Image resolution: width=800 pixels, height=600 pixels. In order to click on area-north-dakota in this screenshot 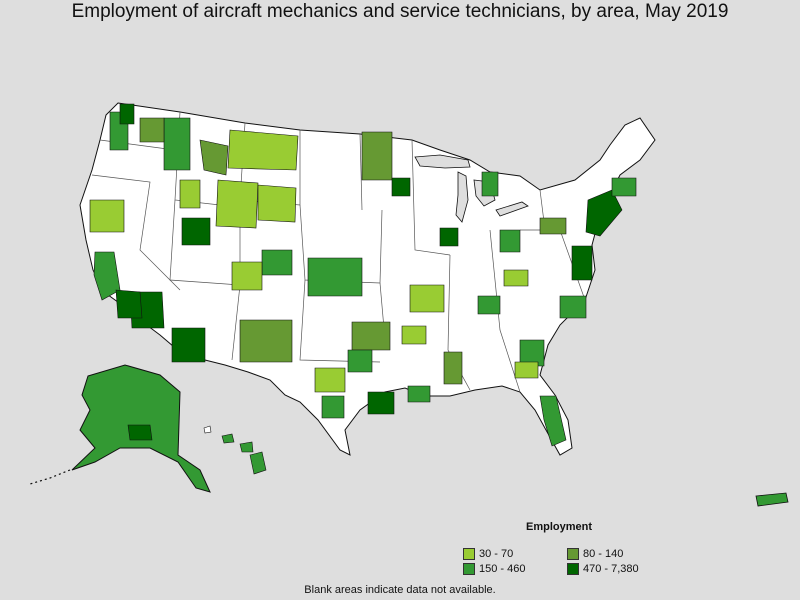, I will do `click(377, 156)`.